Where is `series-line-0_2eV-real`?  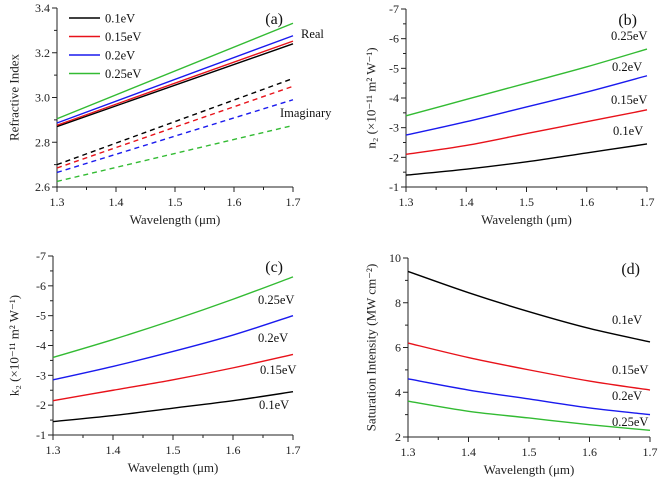 series-line-0_2eV-real is located at coordinates (175, 79).